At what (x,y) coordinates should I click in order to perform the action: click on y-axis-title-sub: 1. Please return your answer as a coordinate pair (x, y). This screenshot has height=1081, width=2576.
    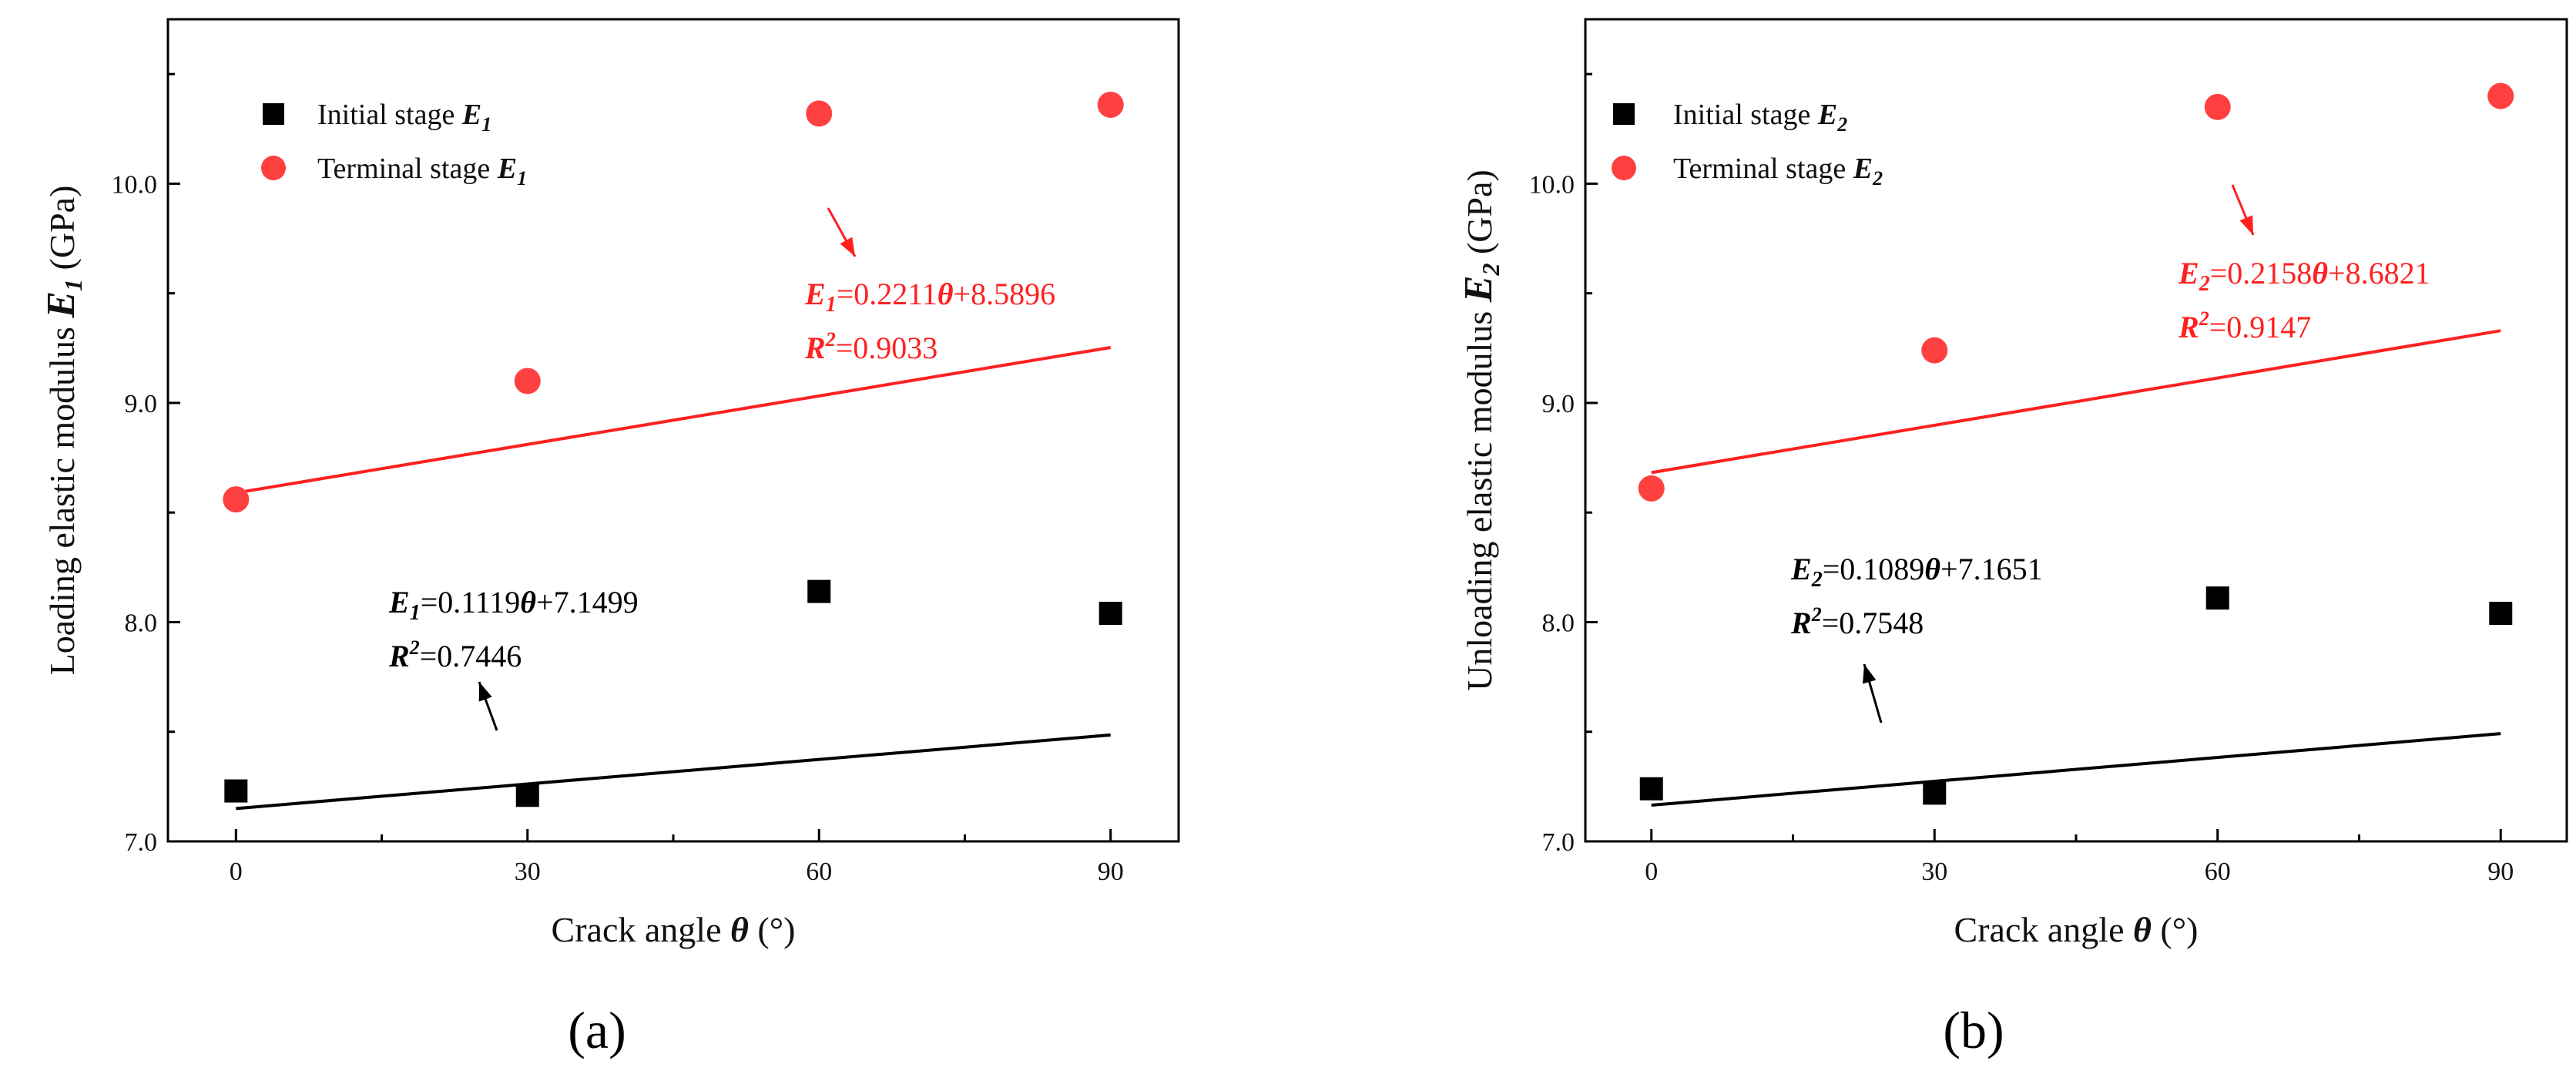
    Looking at the image, I should click on (73, 285).